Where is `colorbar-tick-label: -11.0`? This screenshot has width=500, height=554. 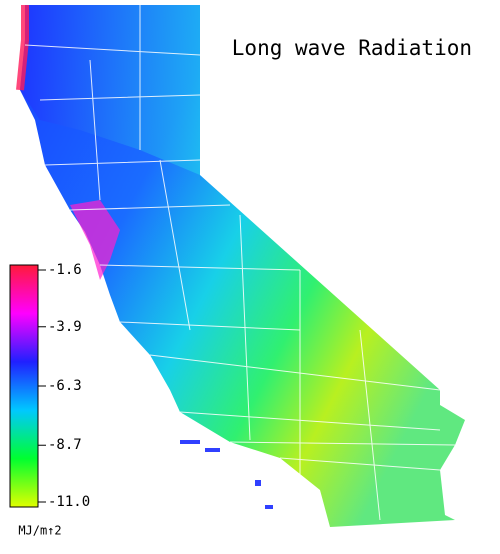 colorbar-tick-label: -11.0 is located at coordinates (69, 502).